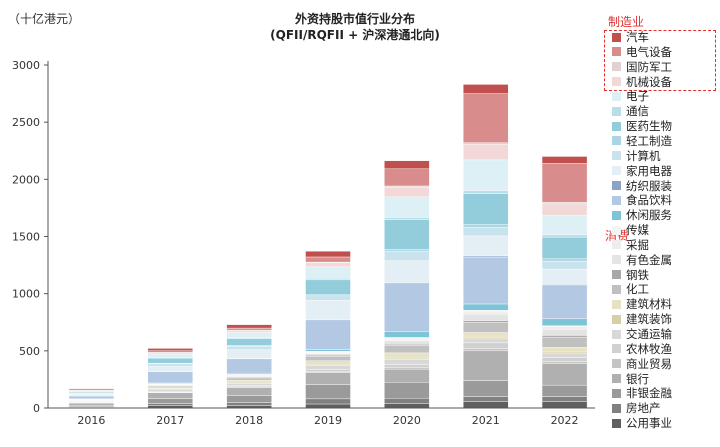  What do you see at coordinates (407, 250) in the screenshot?
I see `bar-segment-轻工制造` at bounding box center [407, 250].